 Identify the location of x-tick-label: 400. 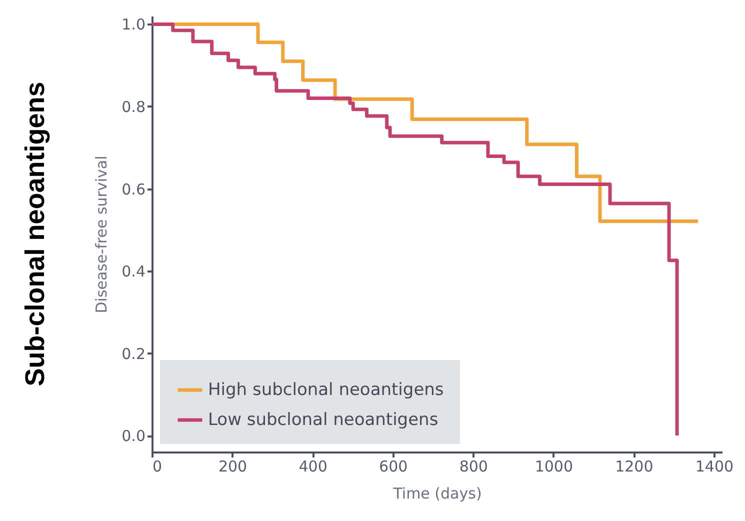
(313, 467).